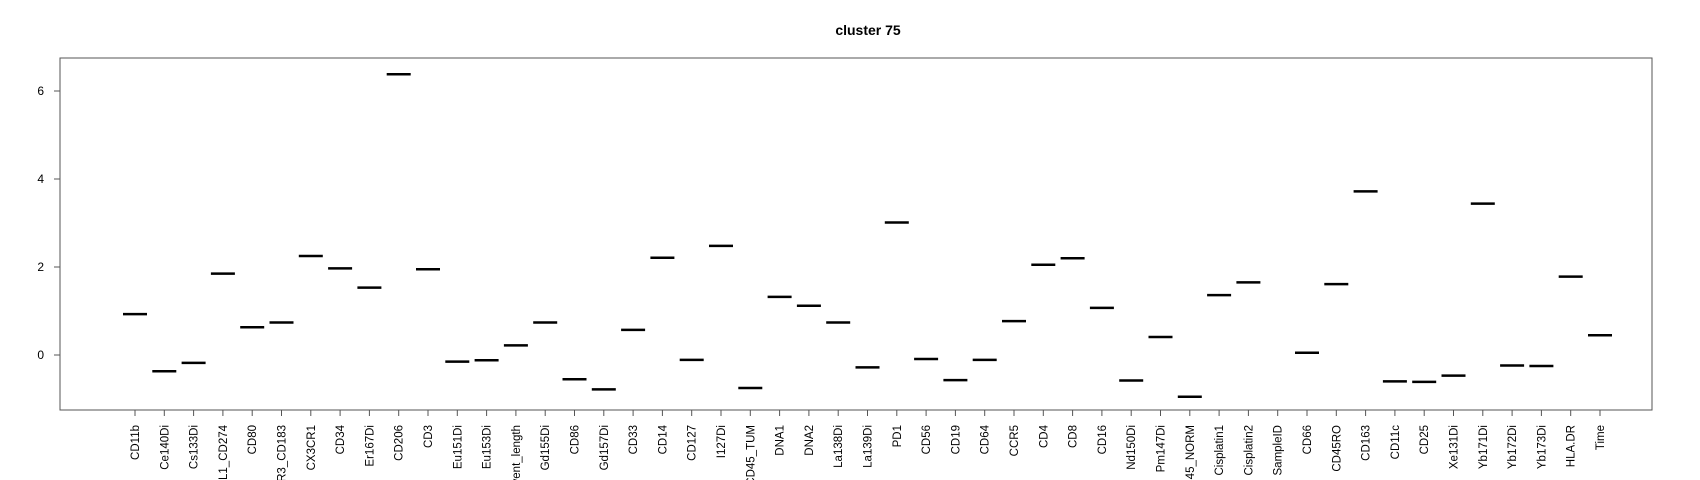  Describe the element at coordinates (1249, 450) in the screenshot. I see `x-tick-label: Cisplatin2` at that location.